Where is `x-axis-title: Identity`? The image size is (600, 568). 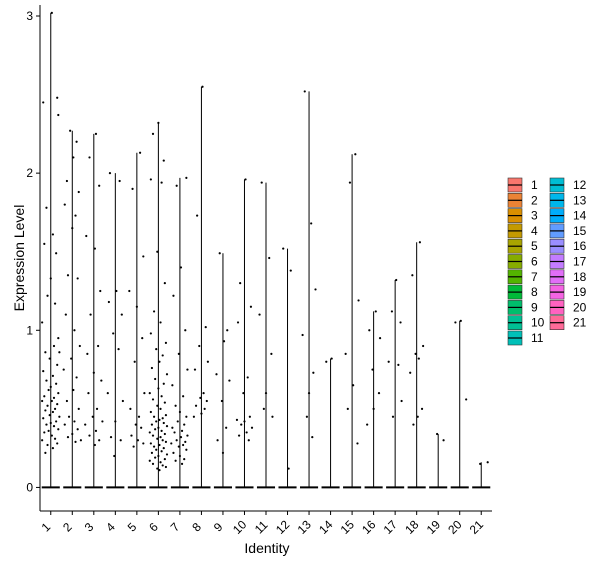
x-axis-title: Identity is located at coordinates (266, 548).